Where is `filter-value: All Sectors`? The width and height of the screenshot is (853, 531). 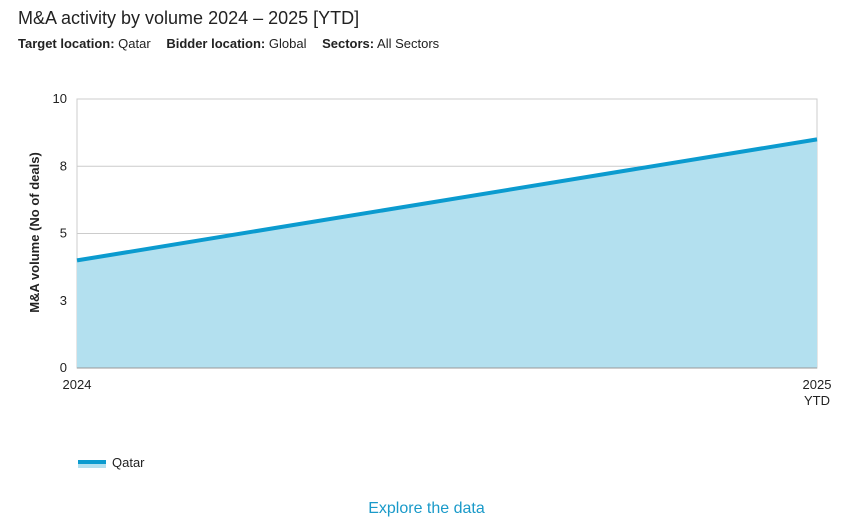 filter-value: All Sectors is located at coordinates (408, 43).